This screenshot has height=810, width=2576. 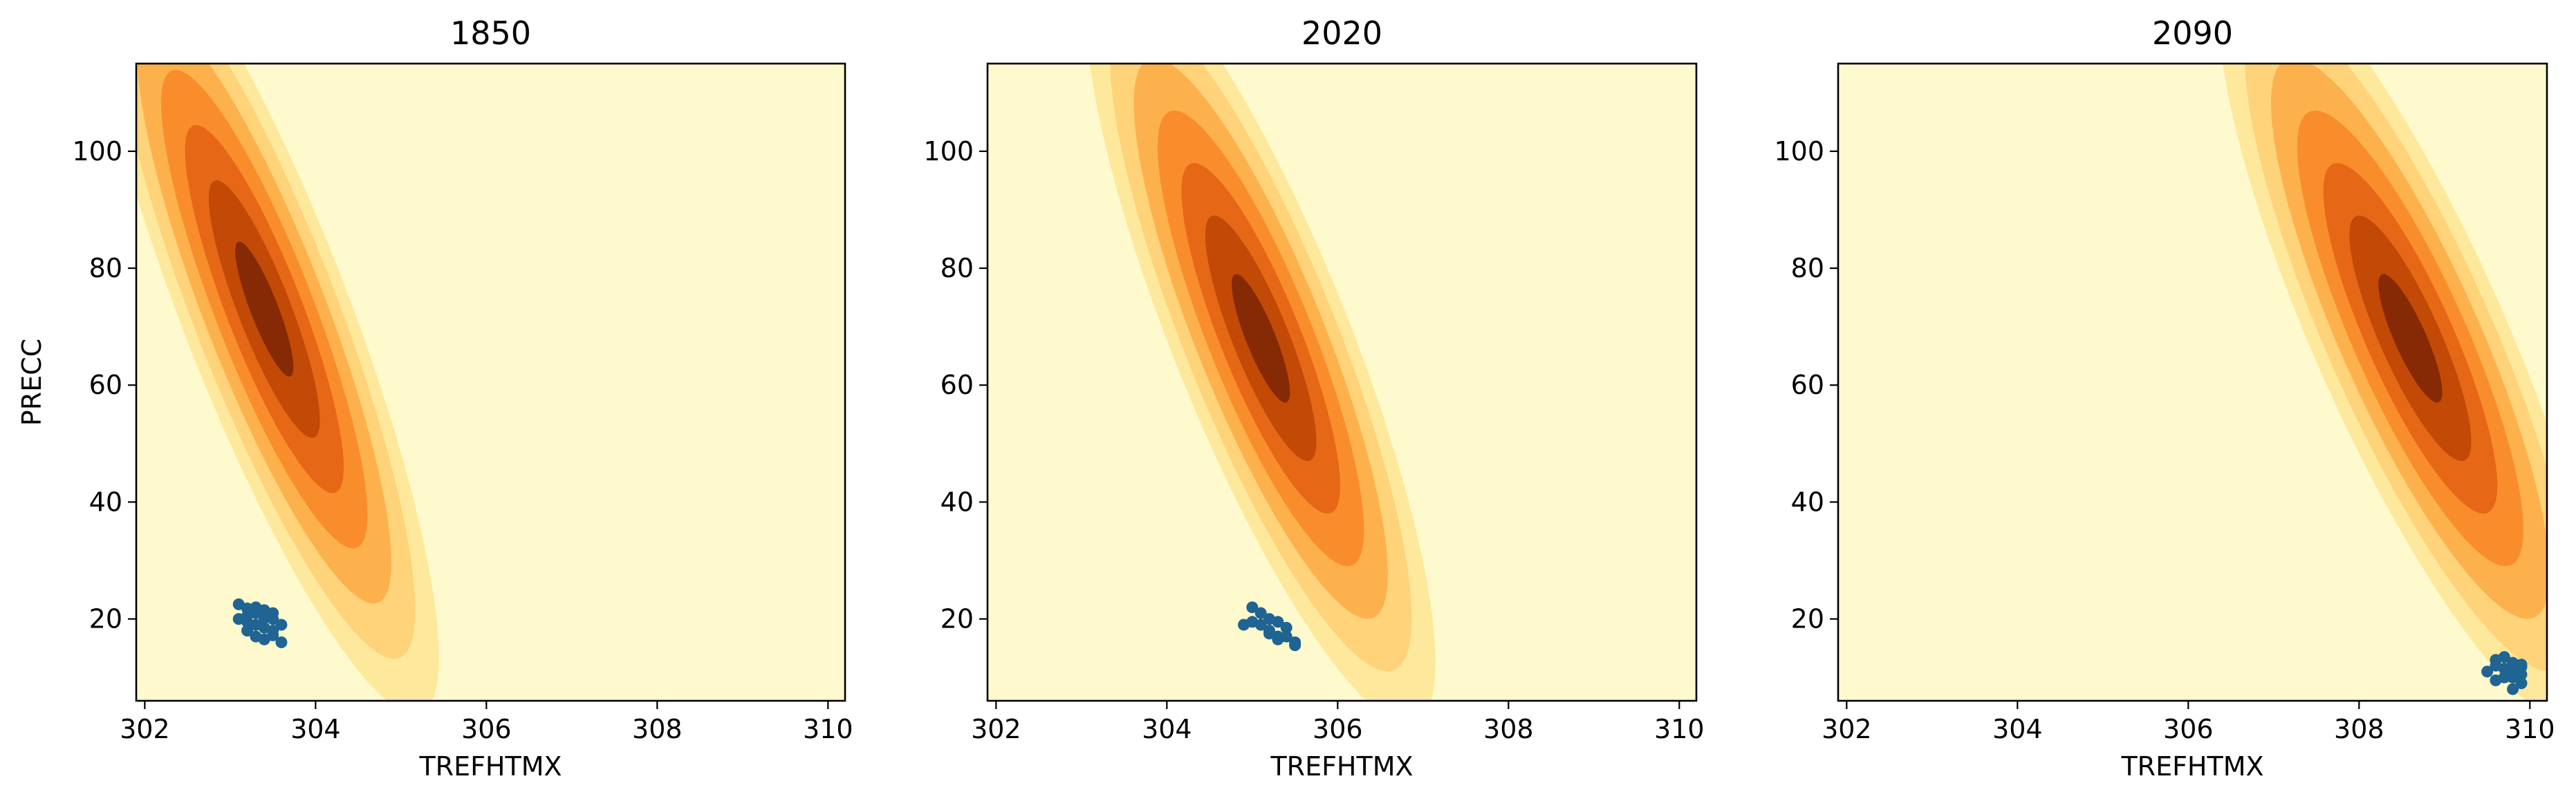 What do you see at coordinates (32, 382) in the screenshot?
I see `y-axis-label: PRECC` at bounding box center [32, 382].